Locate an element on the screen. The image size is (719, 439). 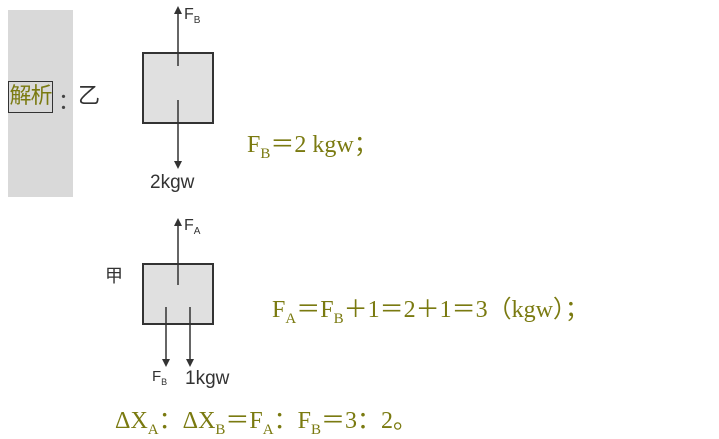
force-label-fb-jia: FB is located at coordinates (160, 377).